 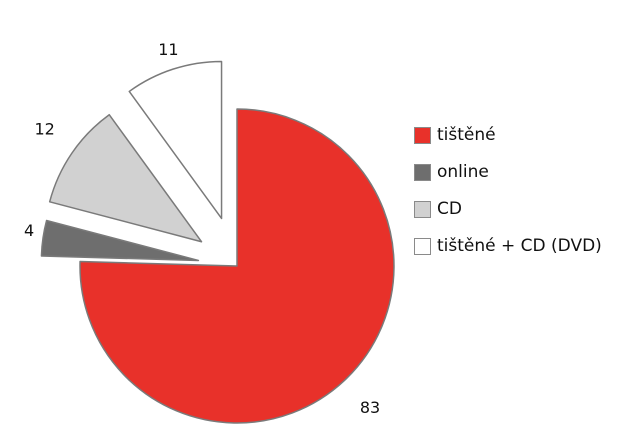 What do you see at coordinates (422, 172) in the screenshot?
I see `legend-swatch-online` at bounding box center [422, 172].